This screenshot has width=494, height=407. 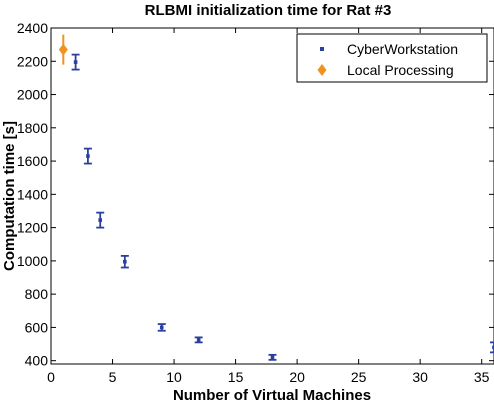 I want to click on y-tick-label: 600, so click(x=37, y=327).